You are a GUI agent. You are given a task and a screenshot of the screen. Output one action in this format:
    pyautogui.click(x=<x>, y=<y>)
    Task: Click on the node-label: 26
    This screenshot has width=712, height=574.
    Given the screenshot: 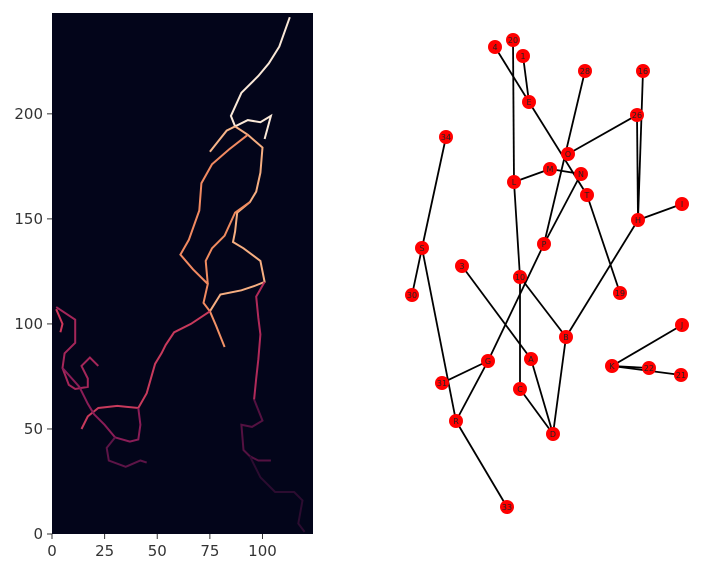 What is the action you would take?
    pyautogui.click(x=637, y=115)
    